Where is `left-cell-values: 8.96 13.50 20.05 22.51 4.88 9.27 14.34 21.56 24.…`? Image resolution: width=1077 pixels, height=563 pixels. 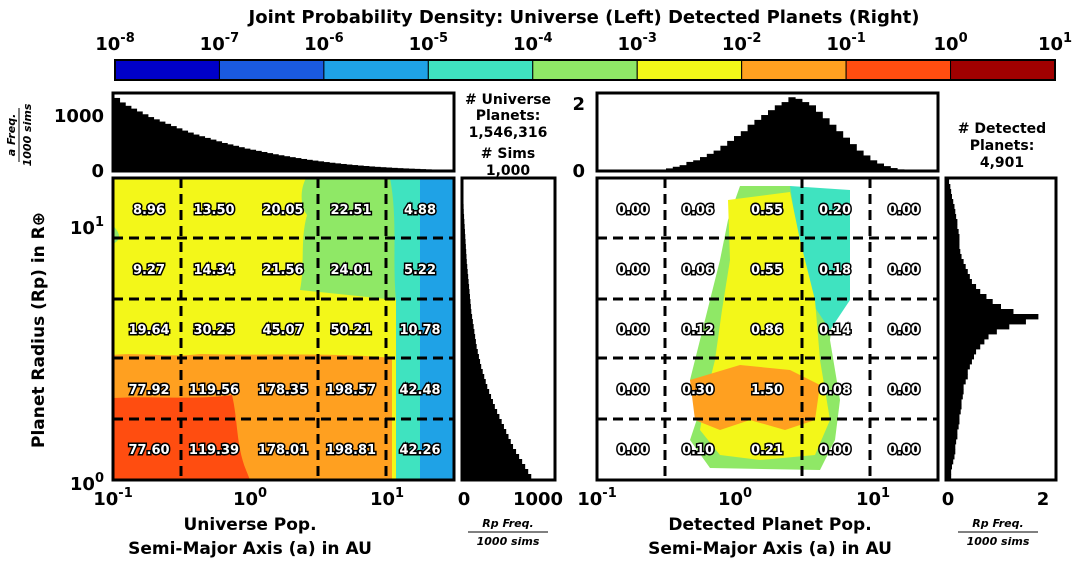 left-cell-values: 8.96 13.50 20.05 22.51 4.88 9.27 14.34 21.56 24.… is located at coordinates (284, 331).